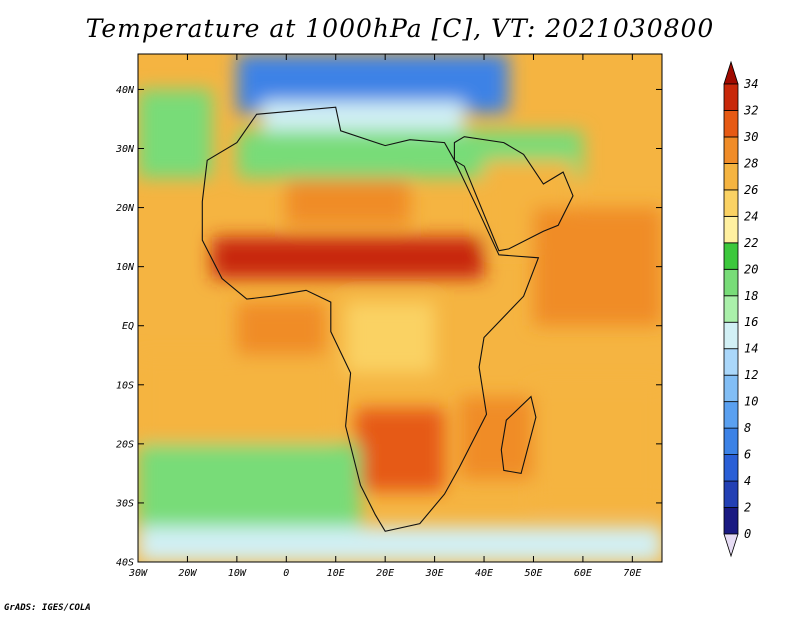 Image resolution: width=800 pixels, height=618 pixels. Describe the element at coordinates (750, 137) in the screenshot. I see `colorbar-label: 30` at that location.